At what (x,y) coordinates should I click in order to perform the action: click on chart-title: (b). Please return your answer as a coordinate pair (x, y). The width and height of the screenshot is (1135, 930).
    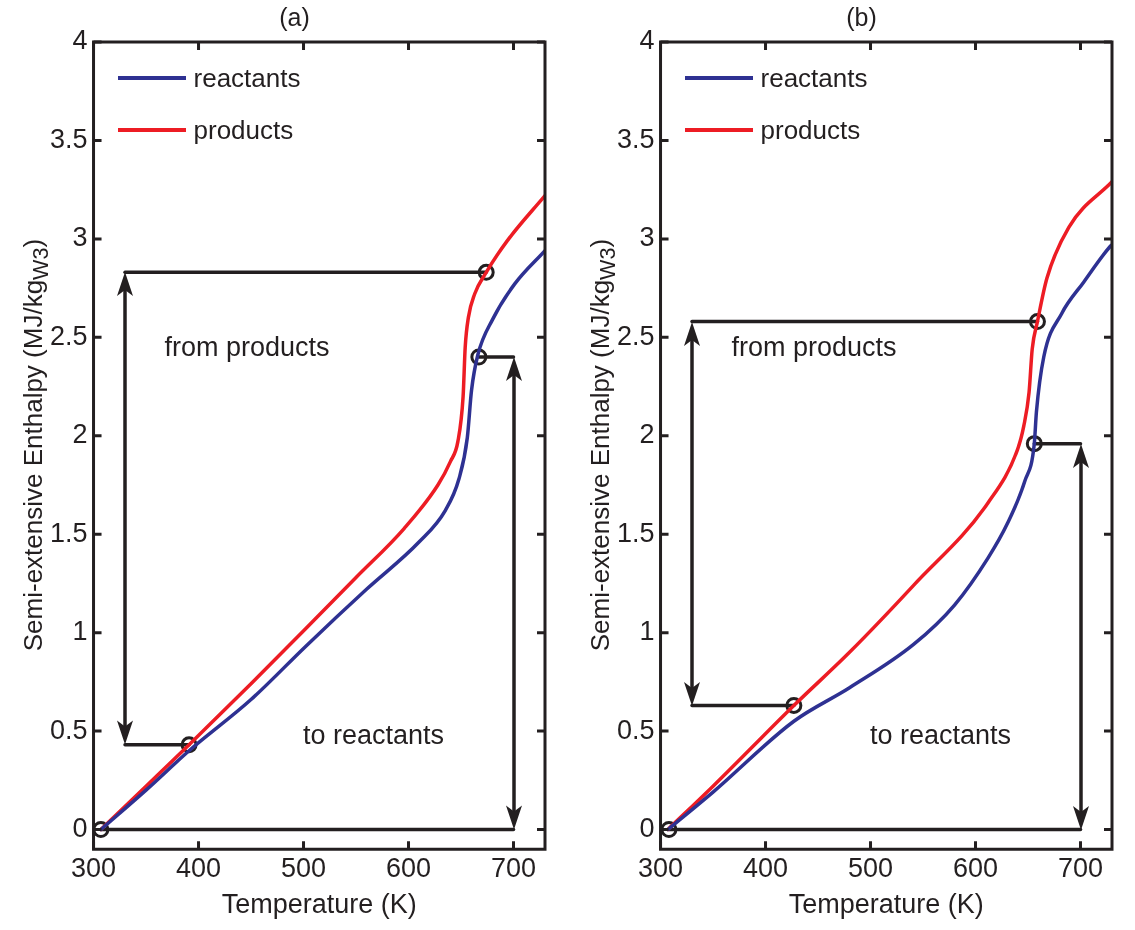
    Looking at the image, I should click on (861, 16).